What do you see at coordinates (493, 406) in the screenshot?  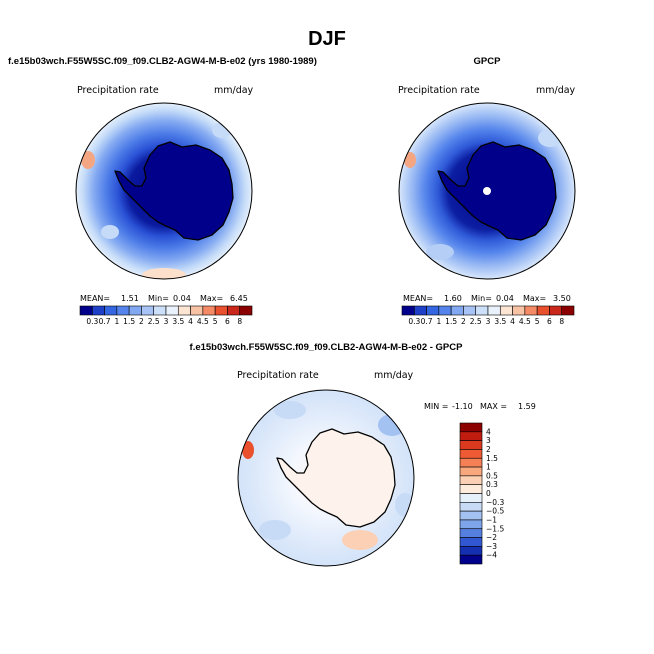 I see `diff-max-label: MAX =` at bounding box center [493, 406].